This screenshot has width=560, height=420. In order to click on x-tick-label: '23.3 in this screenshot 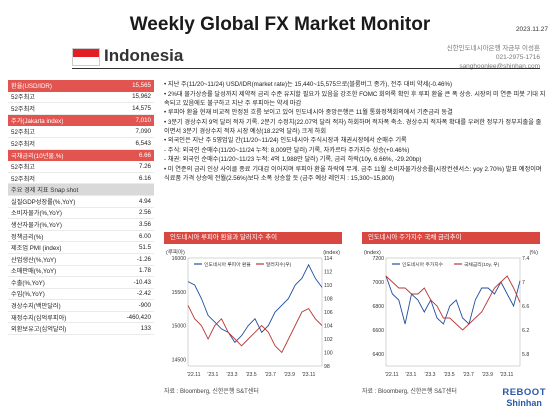, I will do `click(231, 375)`.